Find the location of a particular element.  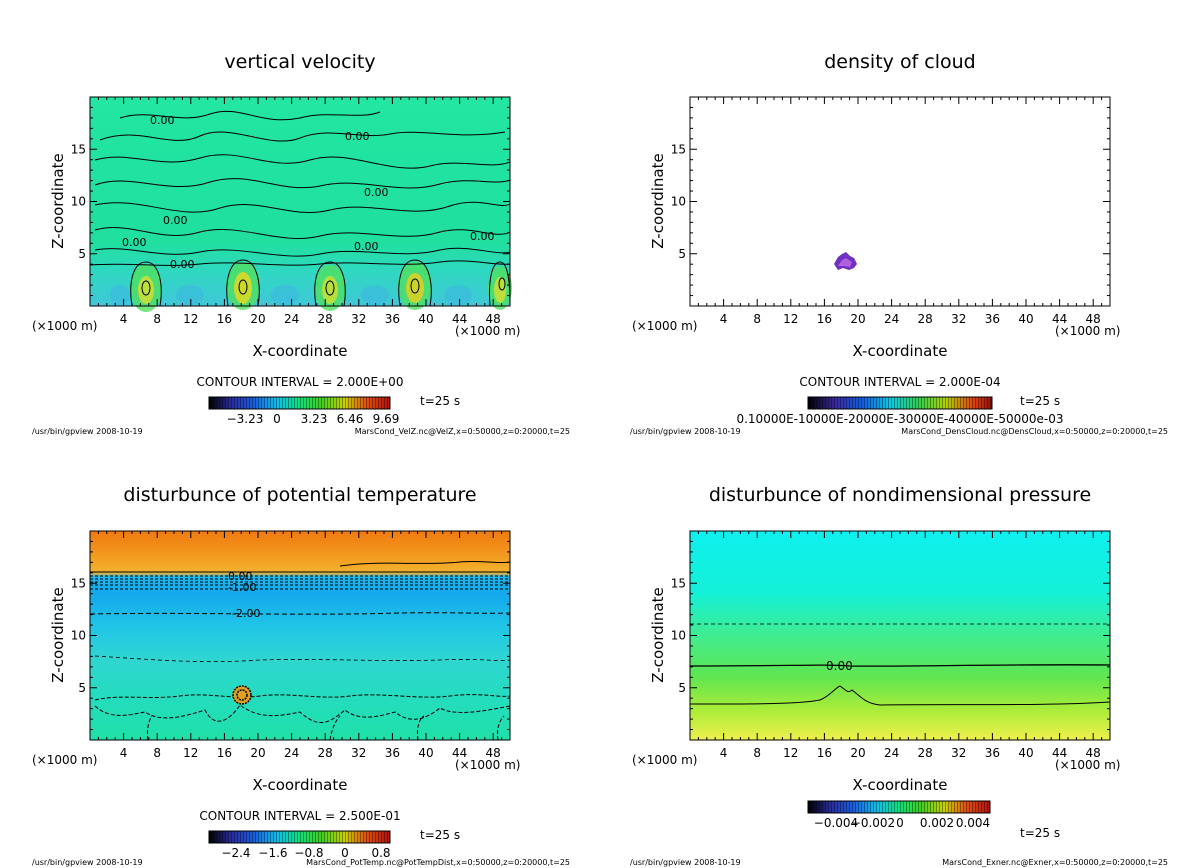

colorbar-tick: 3.23 is located at coordinates (314, 419).